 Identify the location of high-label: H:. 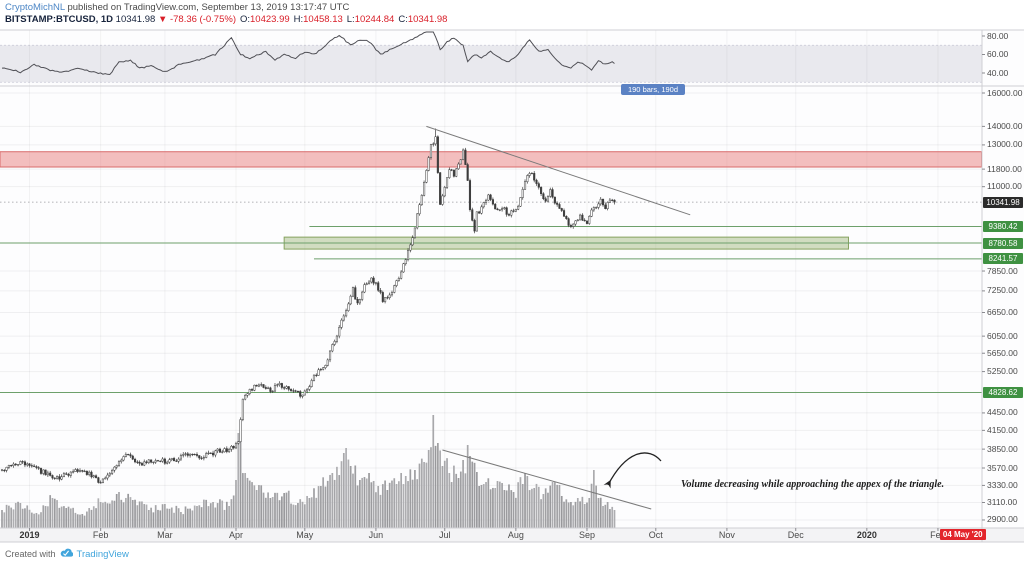
(298, 19).